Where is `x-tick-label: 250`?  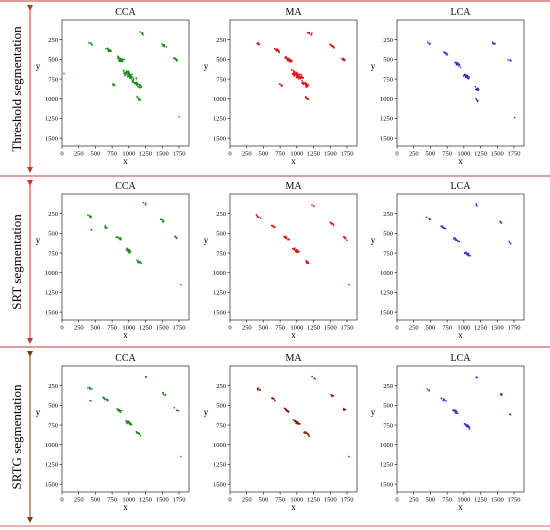 x-tick-label: 250 is located at coordinates (247, 154).